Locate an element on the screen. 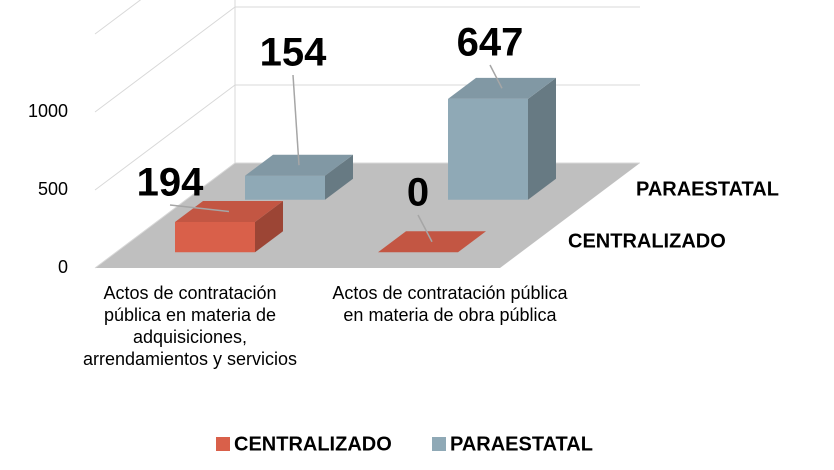 The width and height of the screenshot is (834, 470). depth-label: CENTRALIZADO is located at coordinates (647, 241).